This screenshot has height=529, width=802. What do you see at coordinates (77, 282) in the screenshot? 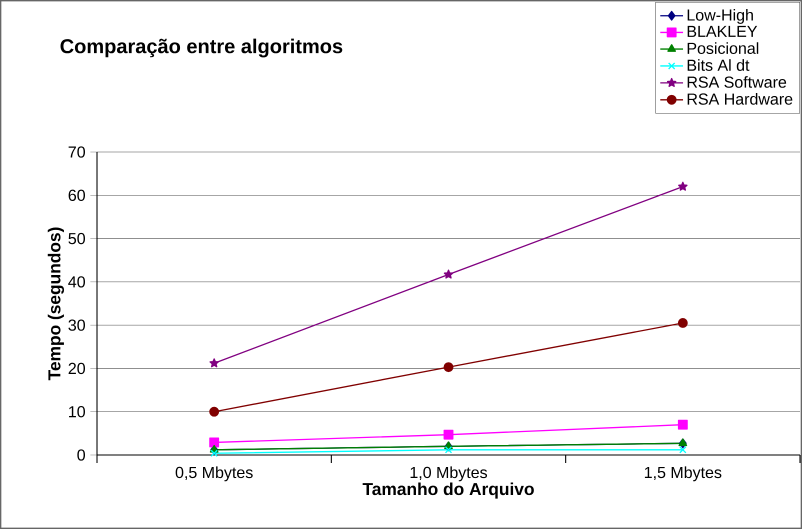
I see `y-tick-label: 40` at bounding box center [77, 282].